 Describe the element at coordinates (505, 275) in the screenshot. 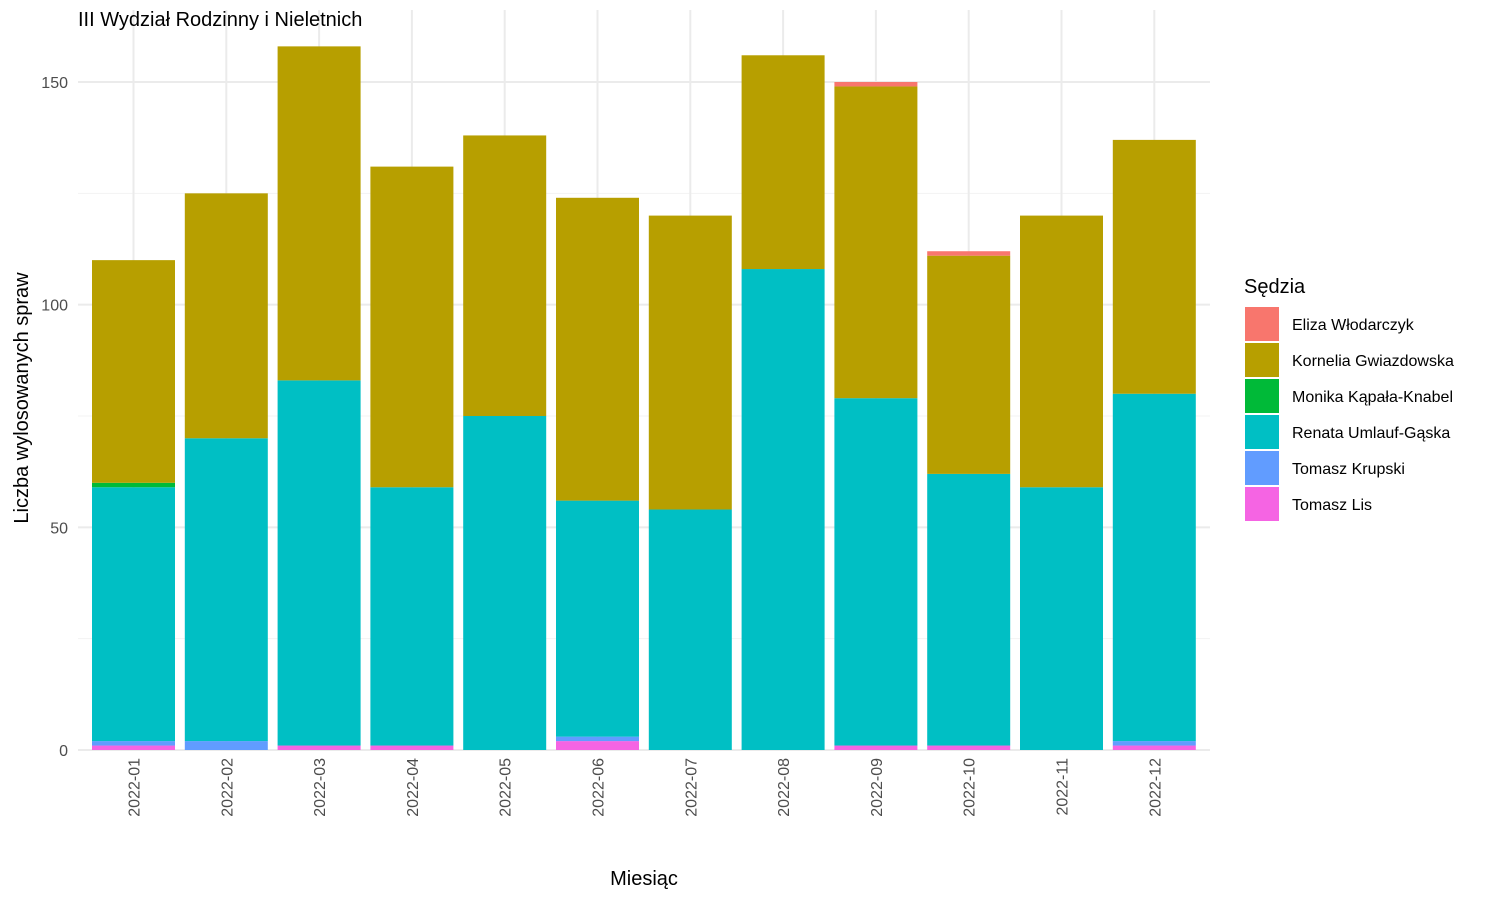

I see `bar-segment: Kornelia Gwiazdowska 2022-05: 63` at that location.